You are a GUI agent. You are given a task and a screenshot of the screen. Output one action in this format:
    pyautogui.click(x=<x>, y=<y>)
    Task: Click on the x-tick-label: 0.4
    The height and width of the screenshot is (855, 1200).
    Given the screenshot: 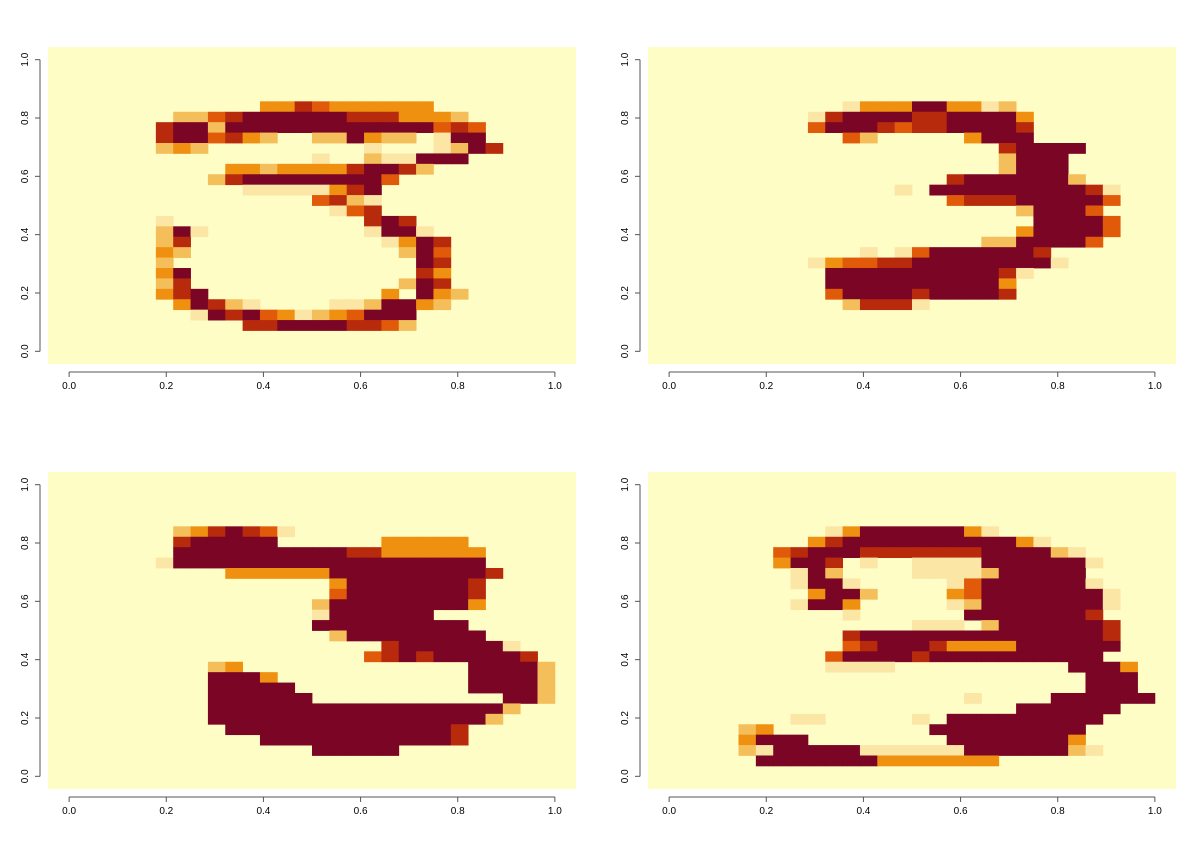 What is the action you would take?
    pyautogui.click(x=263, y=386)
    